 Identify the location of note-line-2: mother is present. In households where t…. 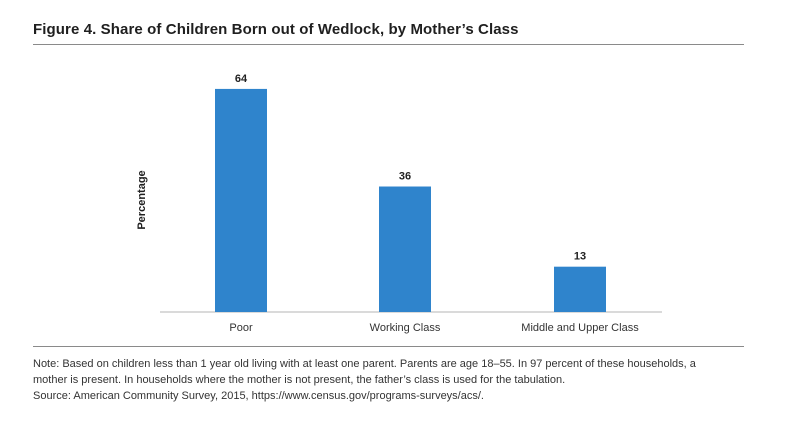
(299, 380).